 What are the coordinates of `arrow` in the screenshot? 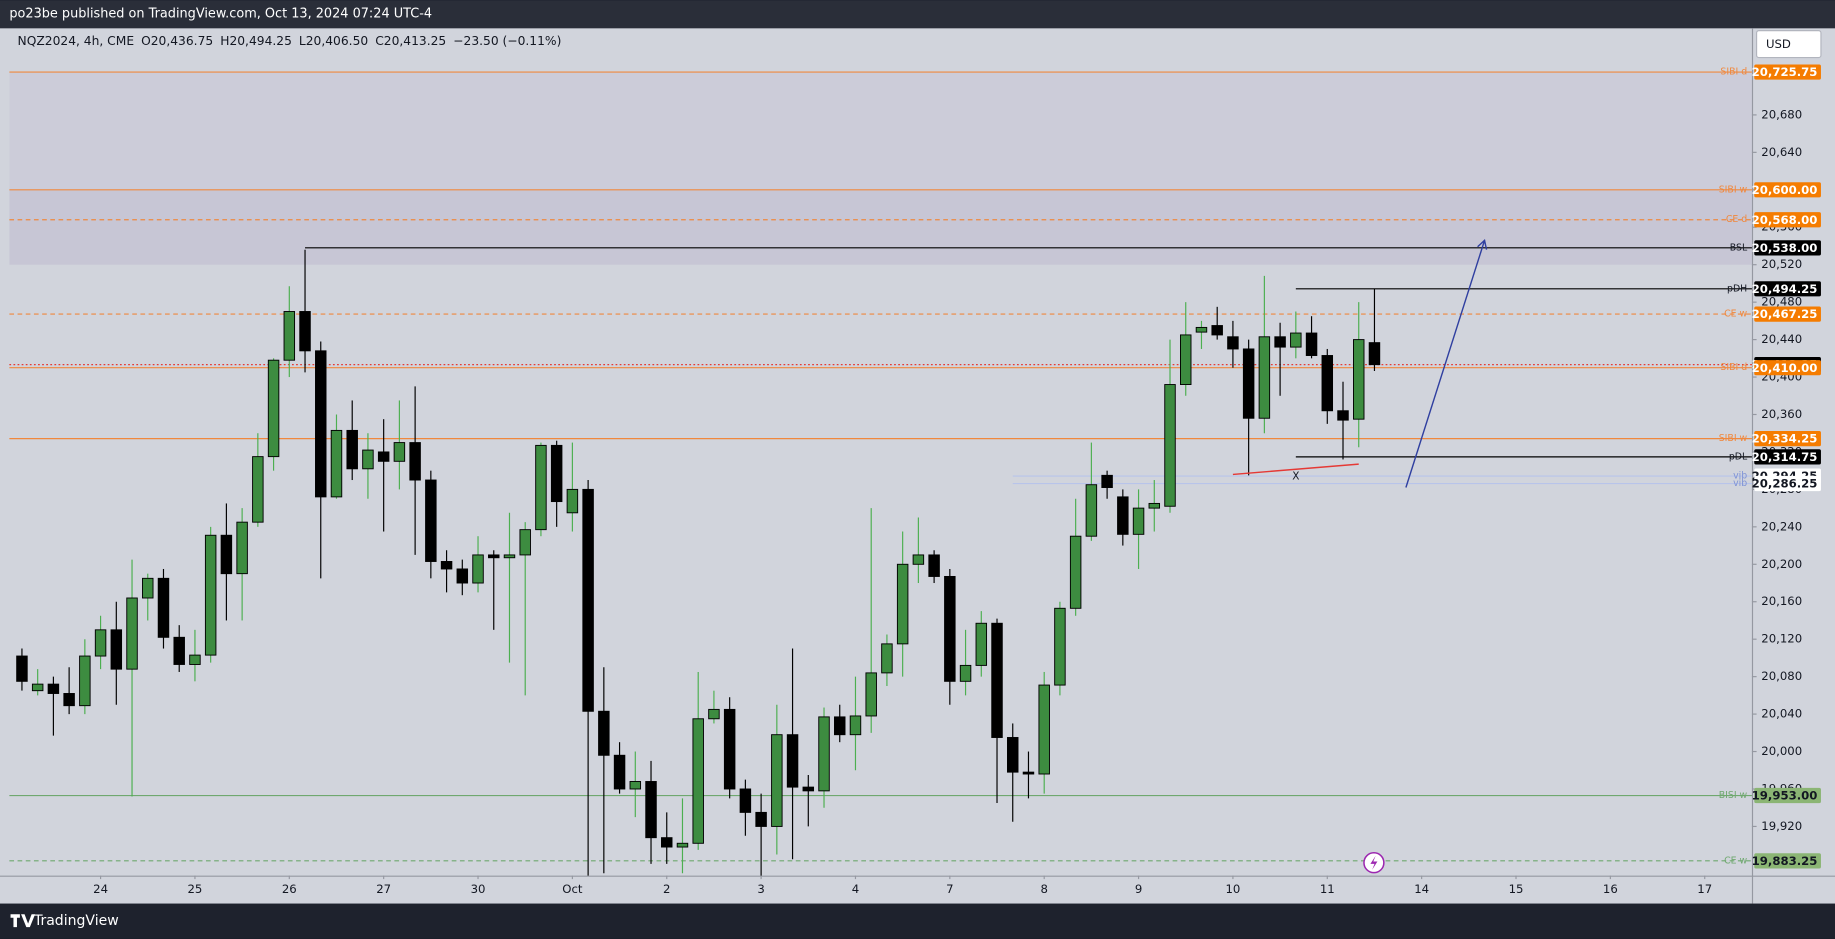 It's located at (1446, 363).